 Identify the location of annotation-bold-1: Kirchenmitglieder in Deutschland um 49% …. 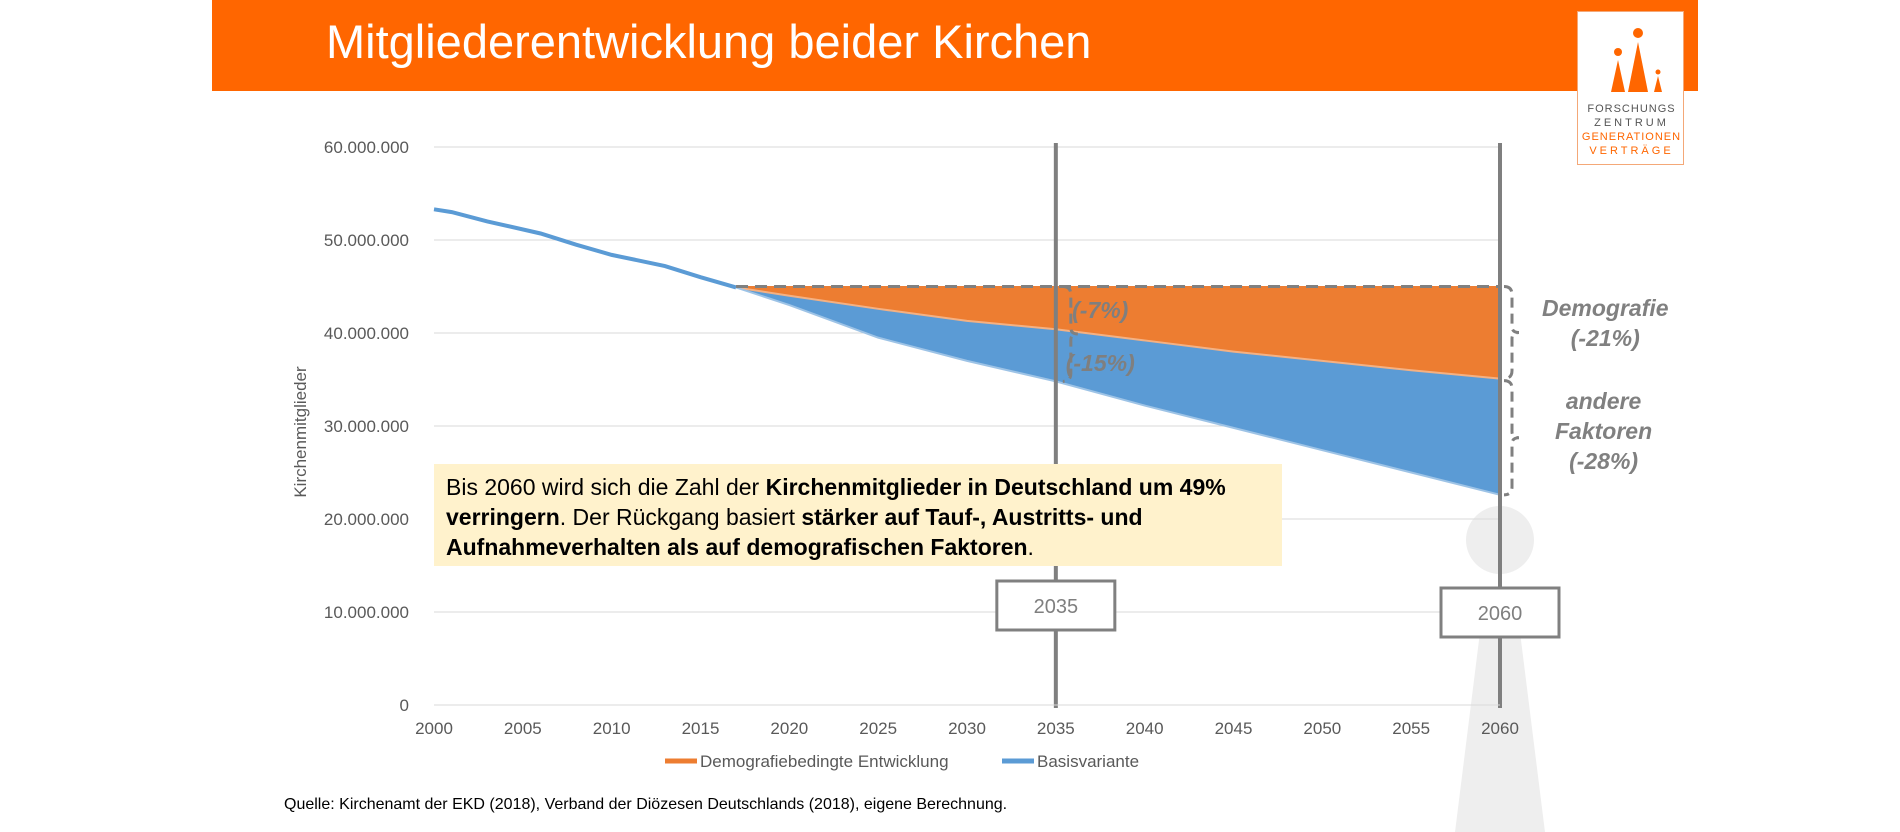
(836, 502).